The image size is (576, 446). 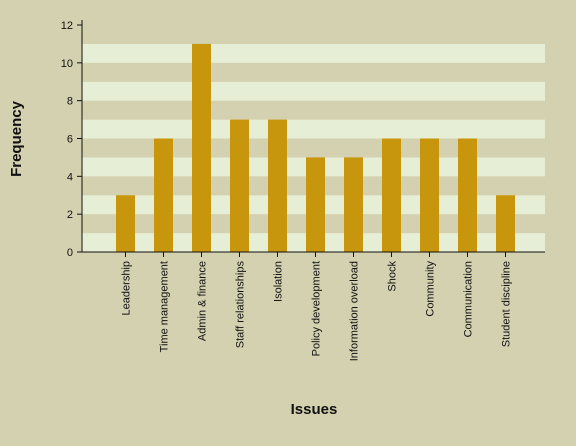 I want to click on y-tick-label: 2, so click(x=70, y=215).